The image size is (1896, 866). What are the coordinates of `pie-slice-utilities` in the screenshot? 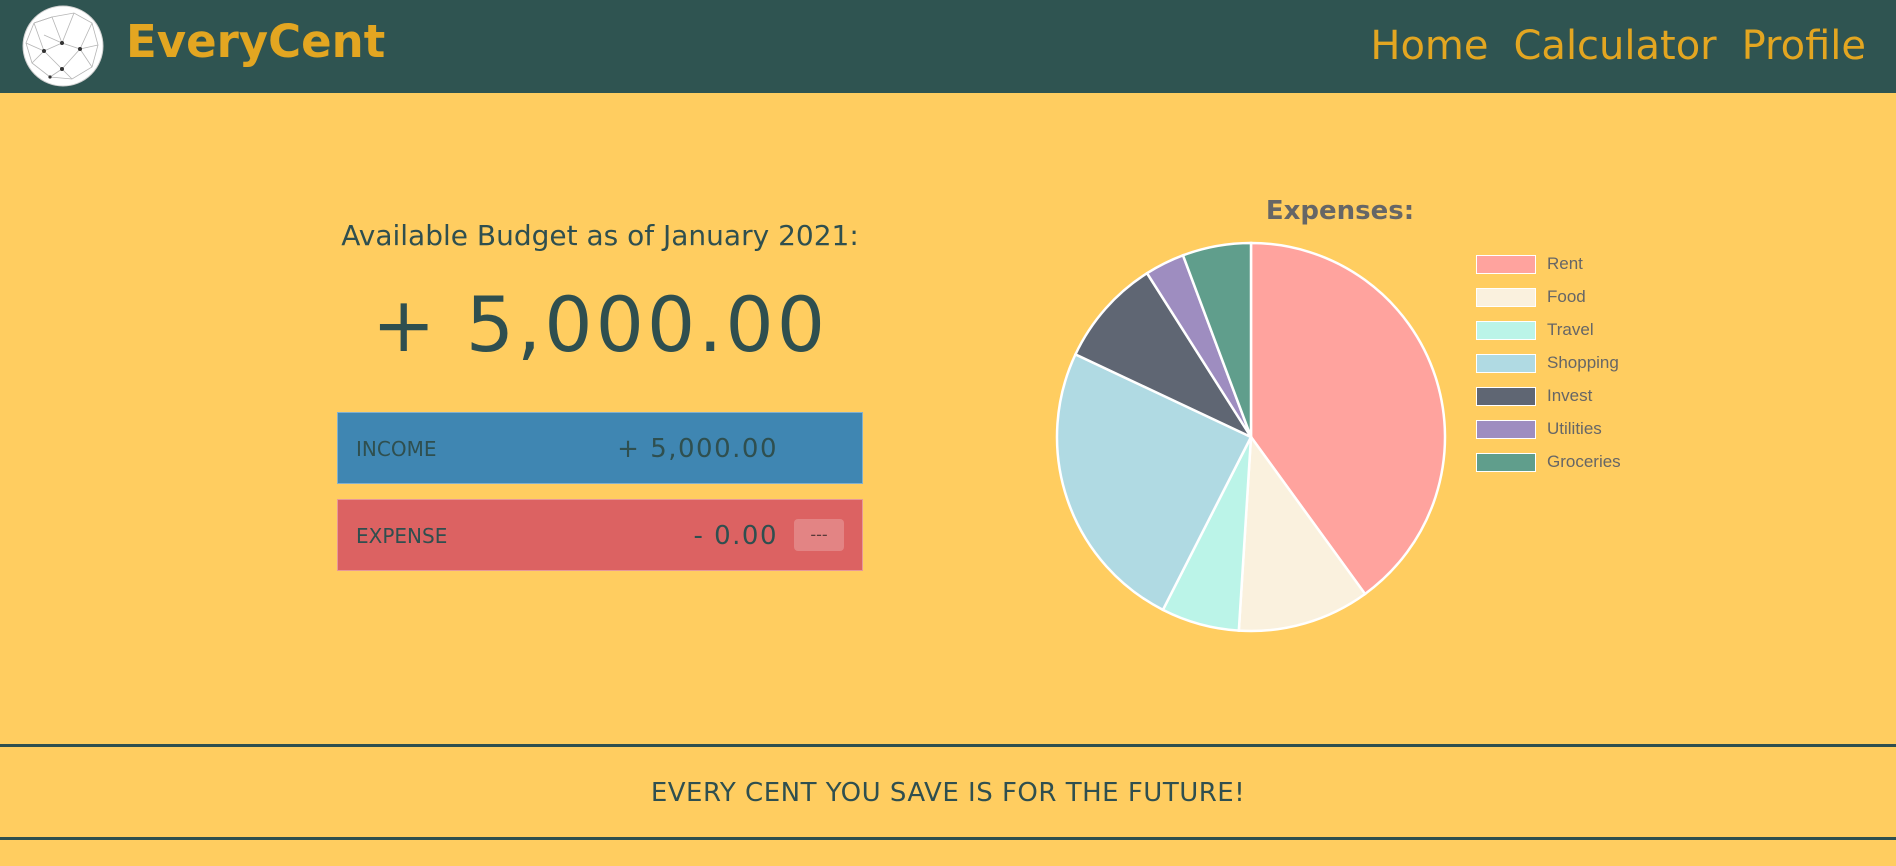 It's located at (1199, 345).